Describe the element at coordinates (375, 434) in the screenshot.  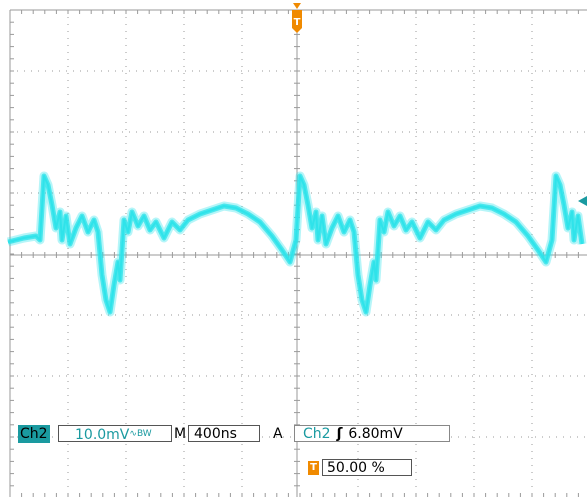
I see `trigger-level: 6.80mV` at that location.